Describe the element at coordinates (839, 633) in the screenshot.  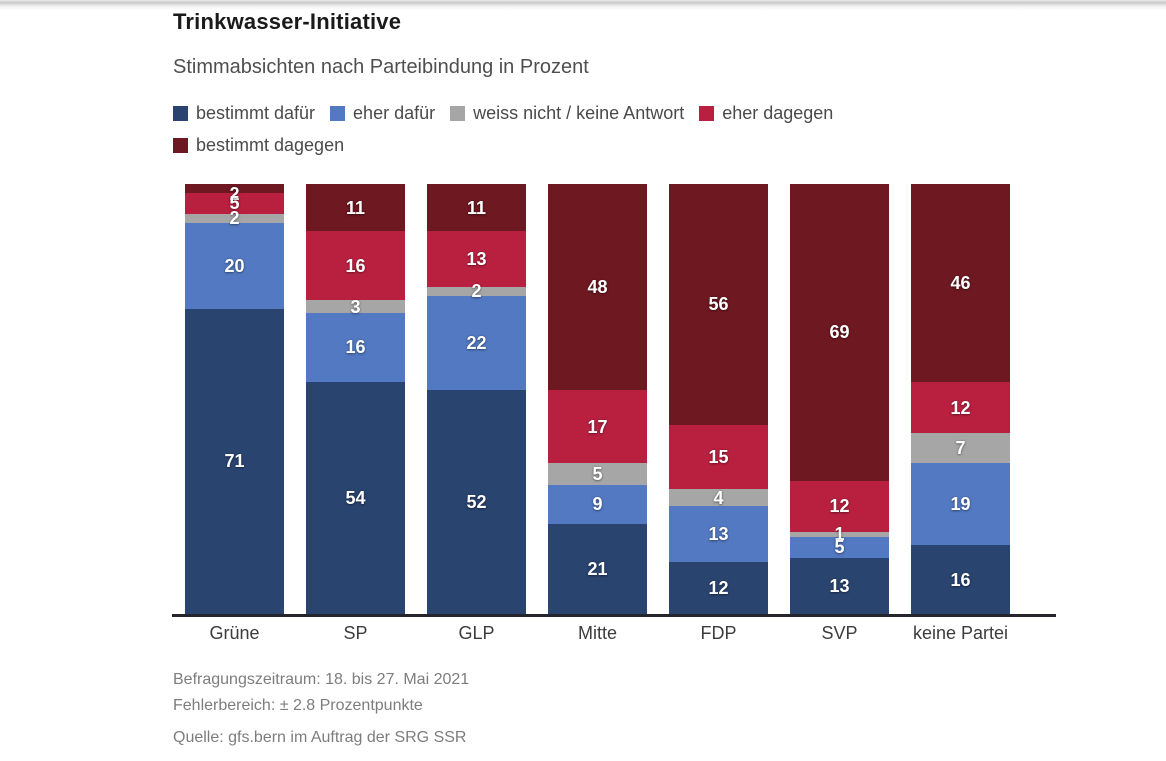
I see `category-label-5: SVP` at that location.